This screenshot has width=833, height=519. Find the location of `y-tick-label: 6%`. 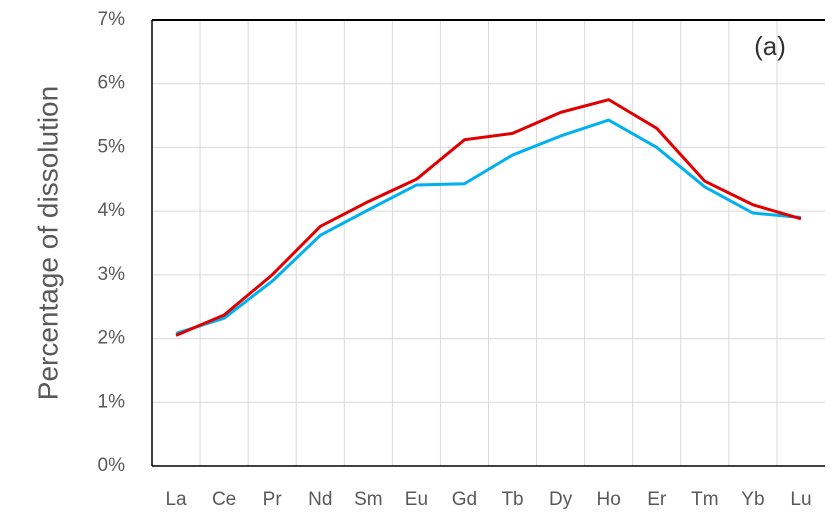

y-tick-label: 6% is located at coordinates (112, 83).